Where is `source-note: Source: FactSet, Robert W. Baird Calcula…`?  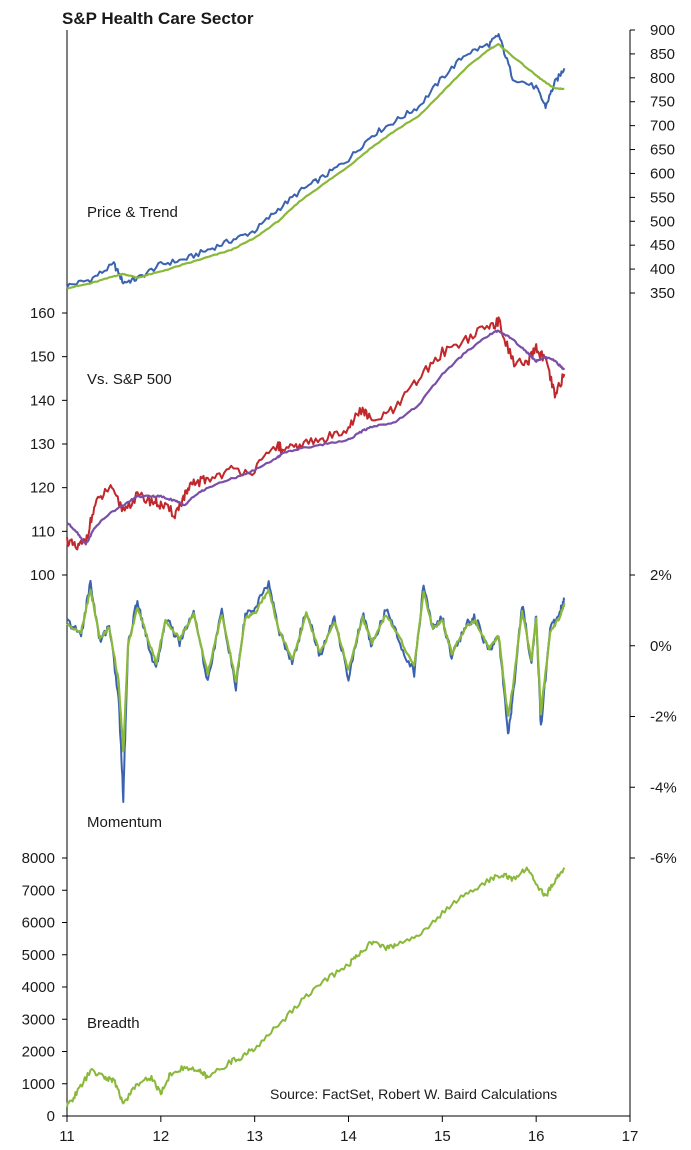 source-note: Source: FactSet, Robert W. Baird Calcula… is located at coordinates (413, 1094).